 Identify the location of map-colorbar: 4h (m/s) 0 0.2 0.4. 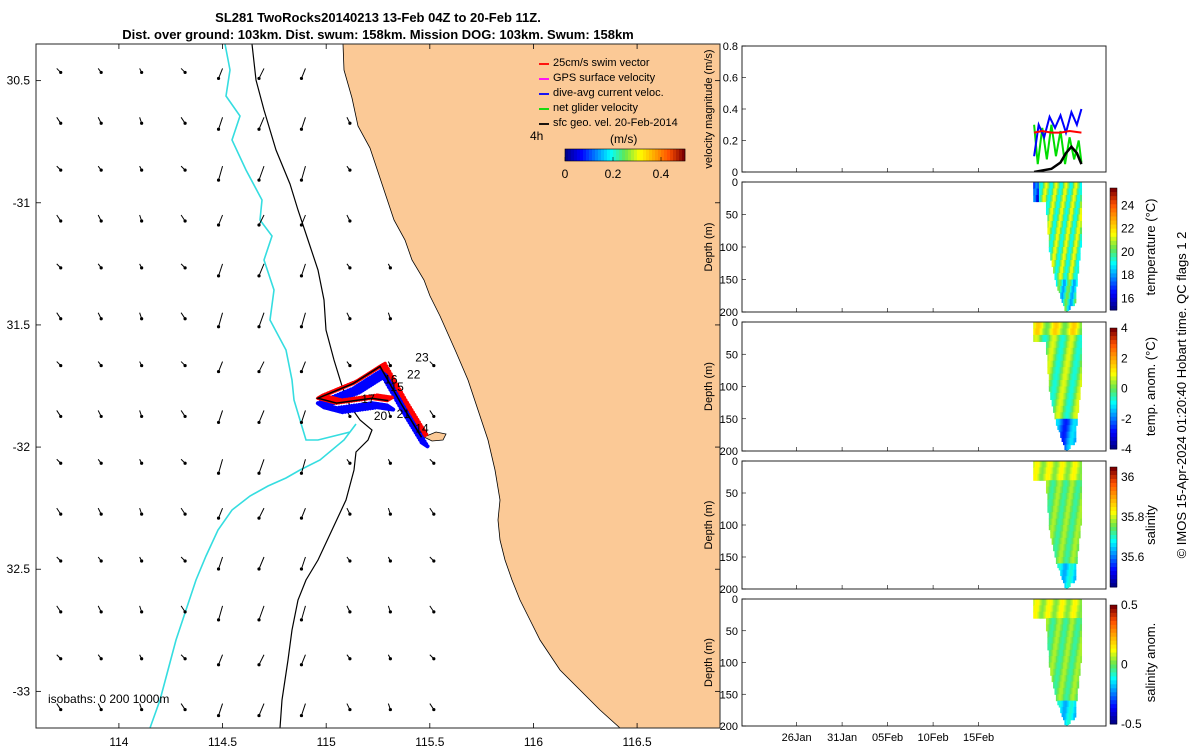
(608, 155).